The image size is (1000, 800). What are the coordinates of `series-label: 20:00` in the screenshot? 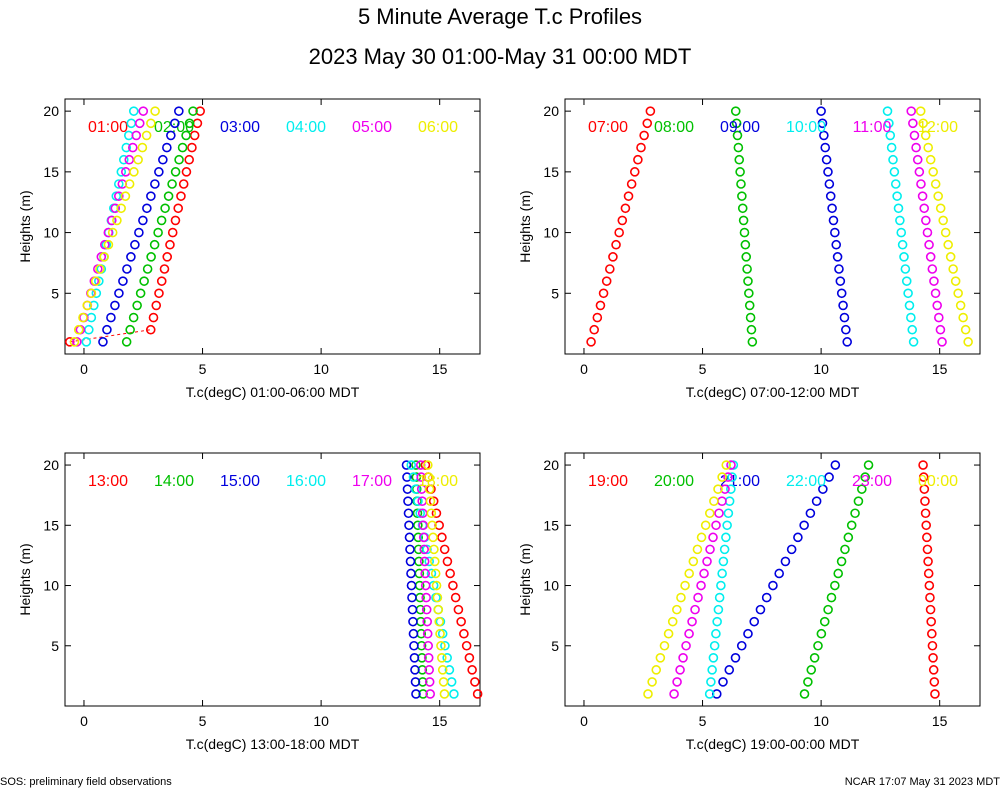 It's located at (674, 481).